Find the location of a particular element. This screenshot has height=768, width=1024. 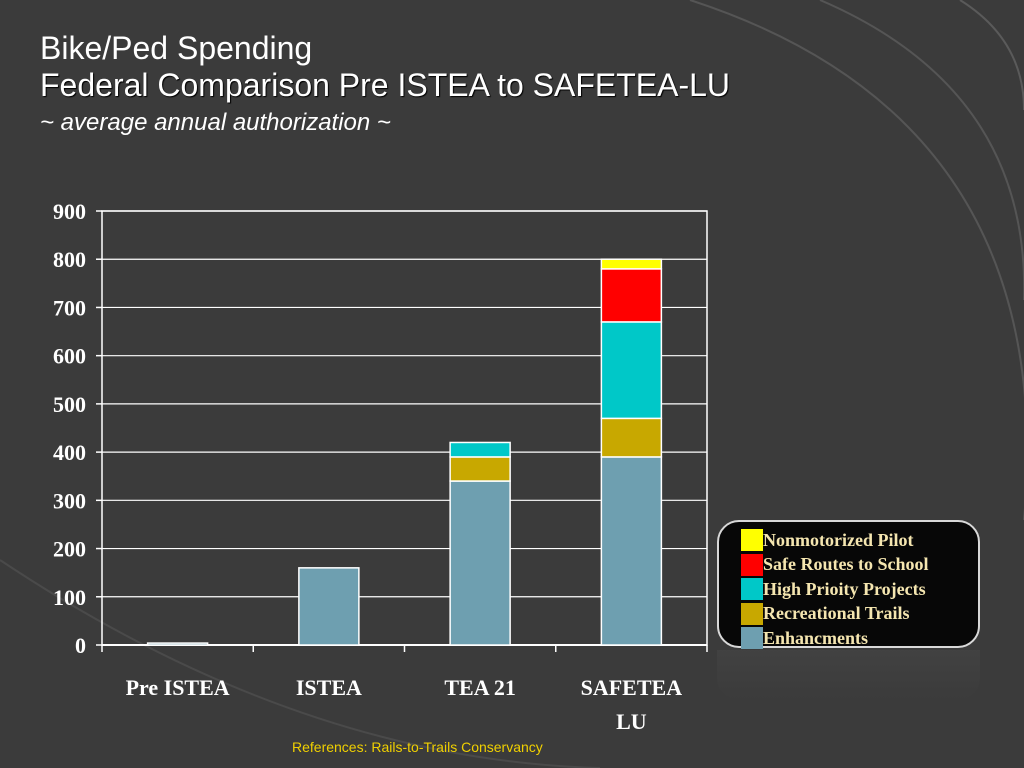

legend-item: Safe Routes to School is located at coordinates (835, 565).